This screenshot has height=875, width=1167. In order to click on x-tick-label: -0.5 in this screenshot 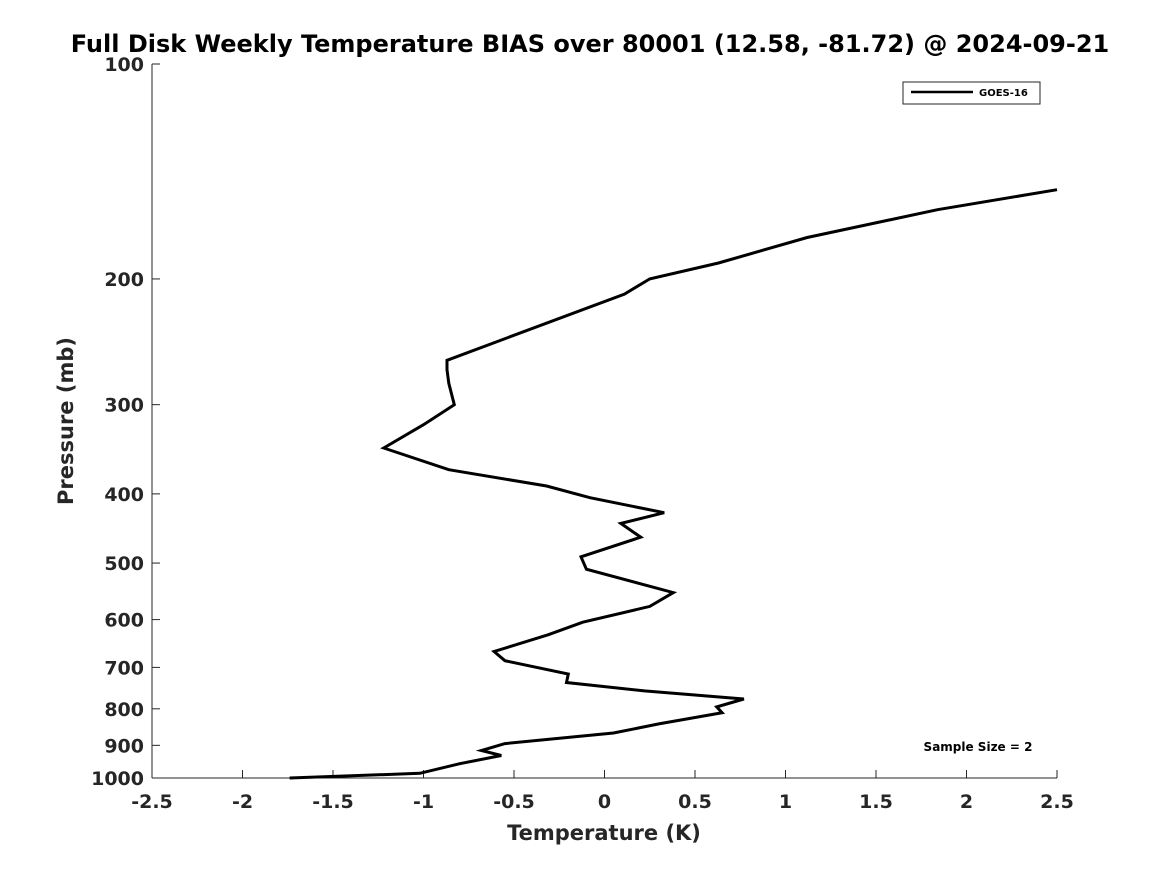, I will do `click(514, 802)`.